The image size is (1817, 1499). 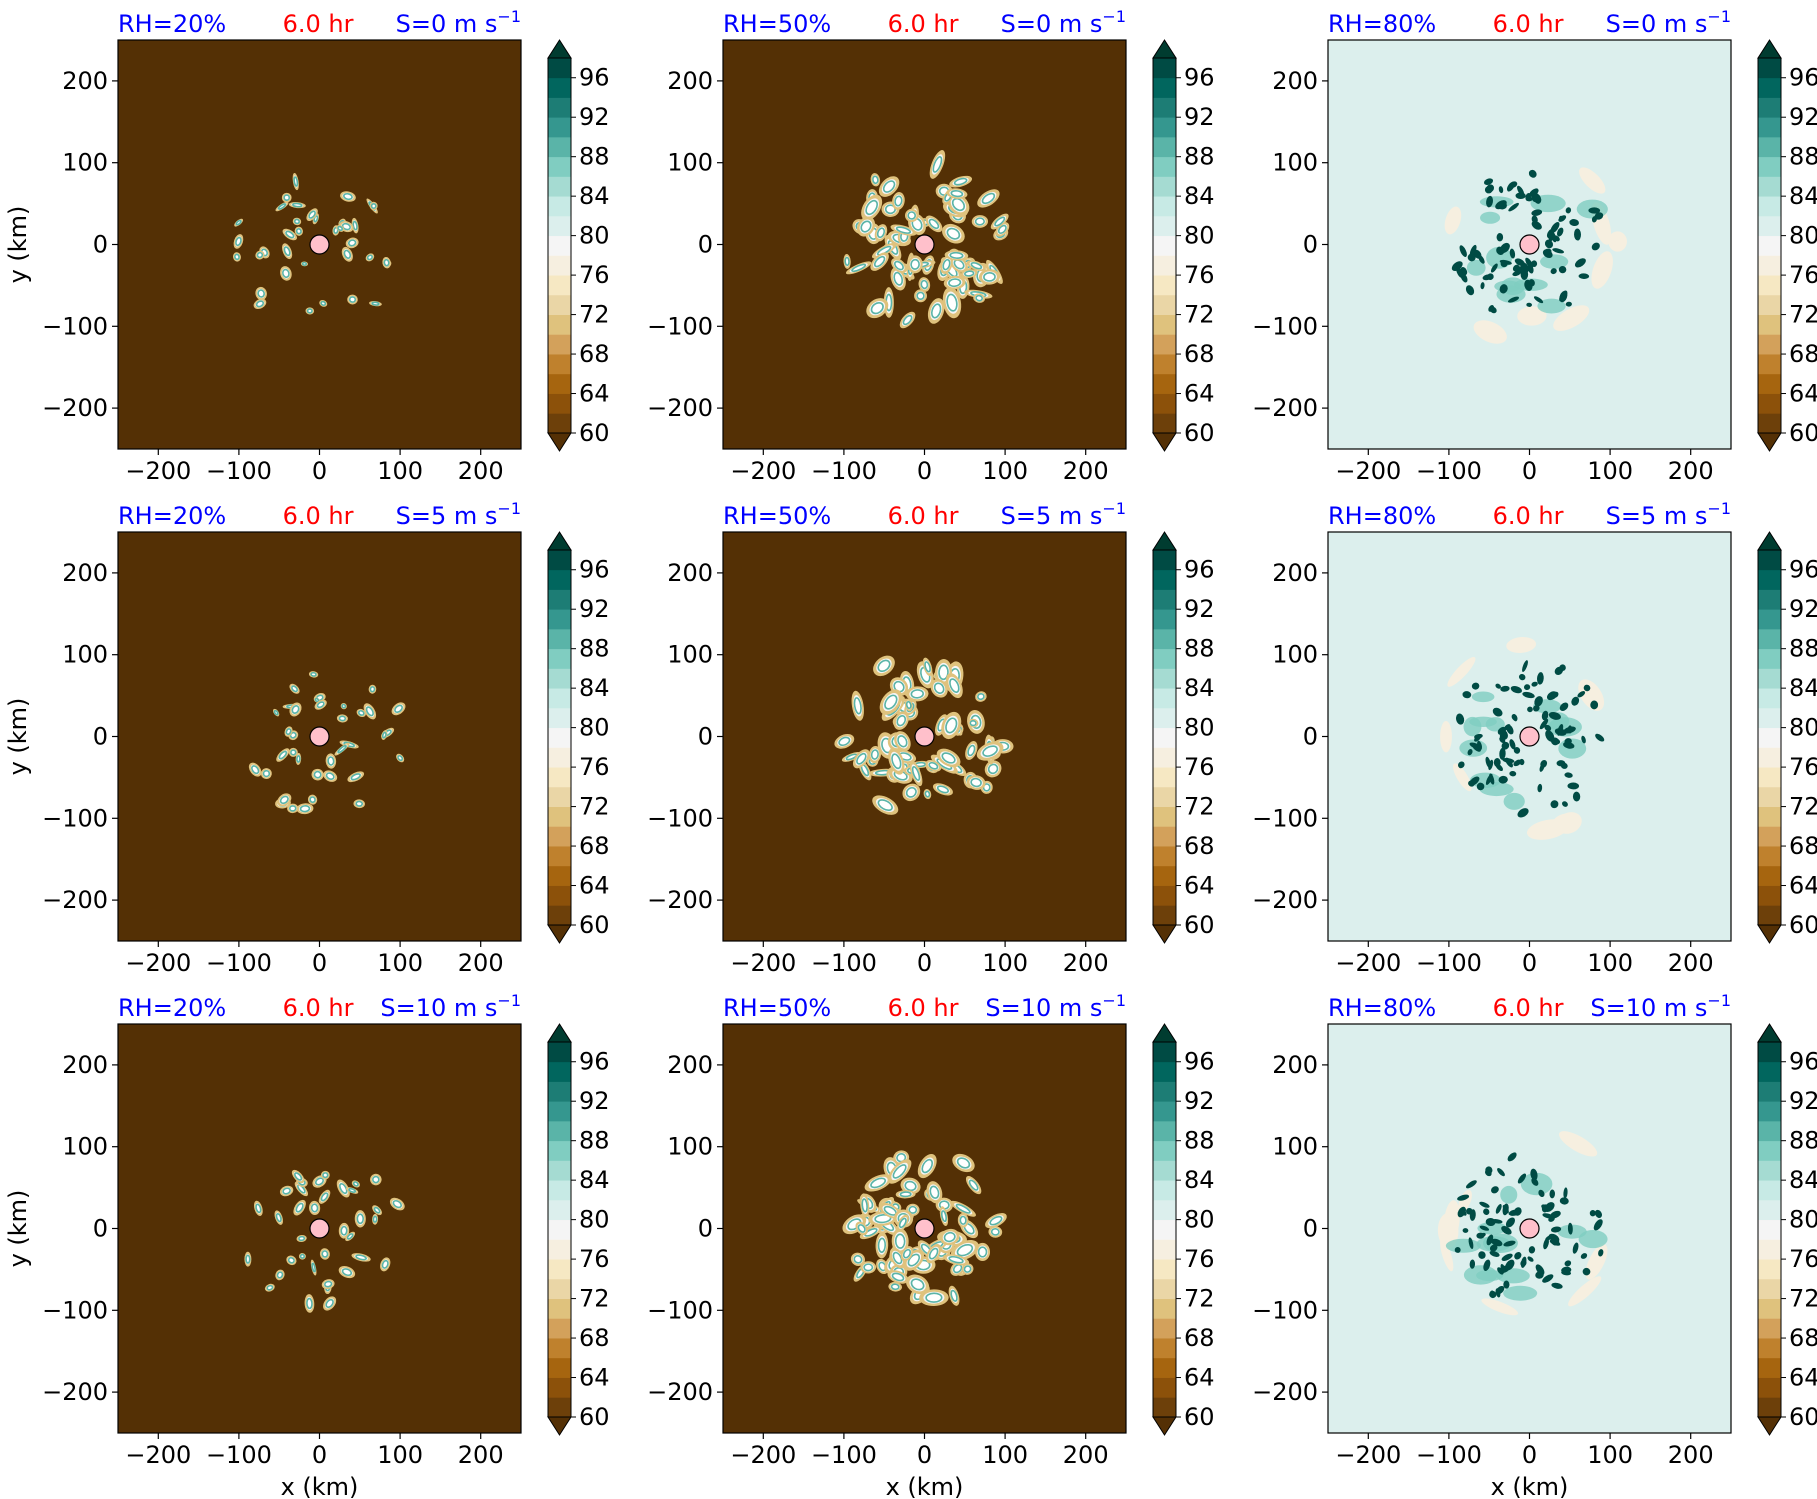 I want to click on shear-label-text: S=0 m s, so click(x=447, y=24).